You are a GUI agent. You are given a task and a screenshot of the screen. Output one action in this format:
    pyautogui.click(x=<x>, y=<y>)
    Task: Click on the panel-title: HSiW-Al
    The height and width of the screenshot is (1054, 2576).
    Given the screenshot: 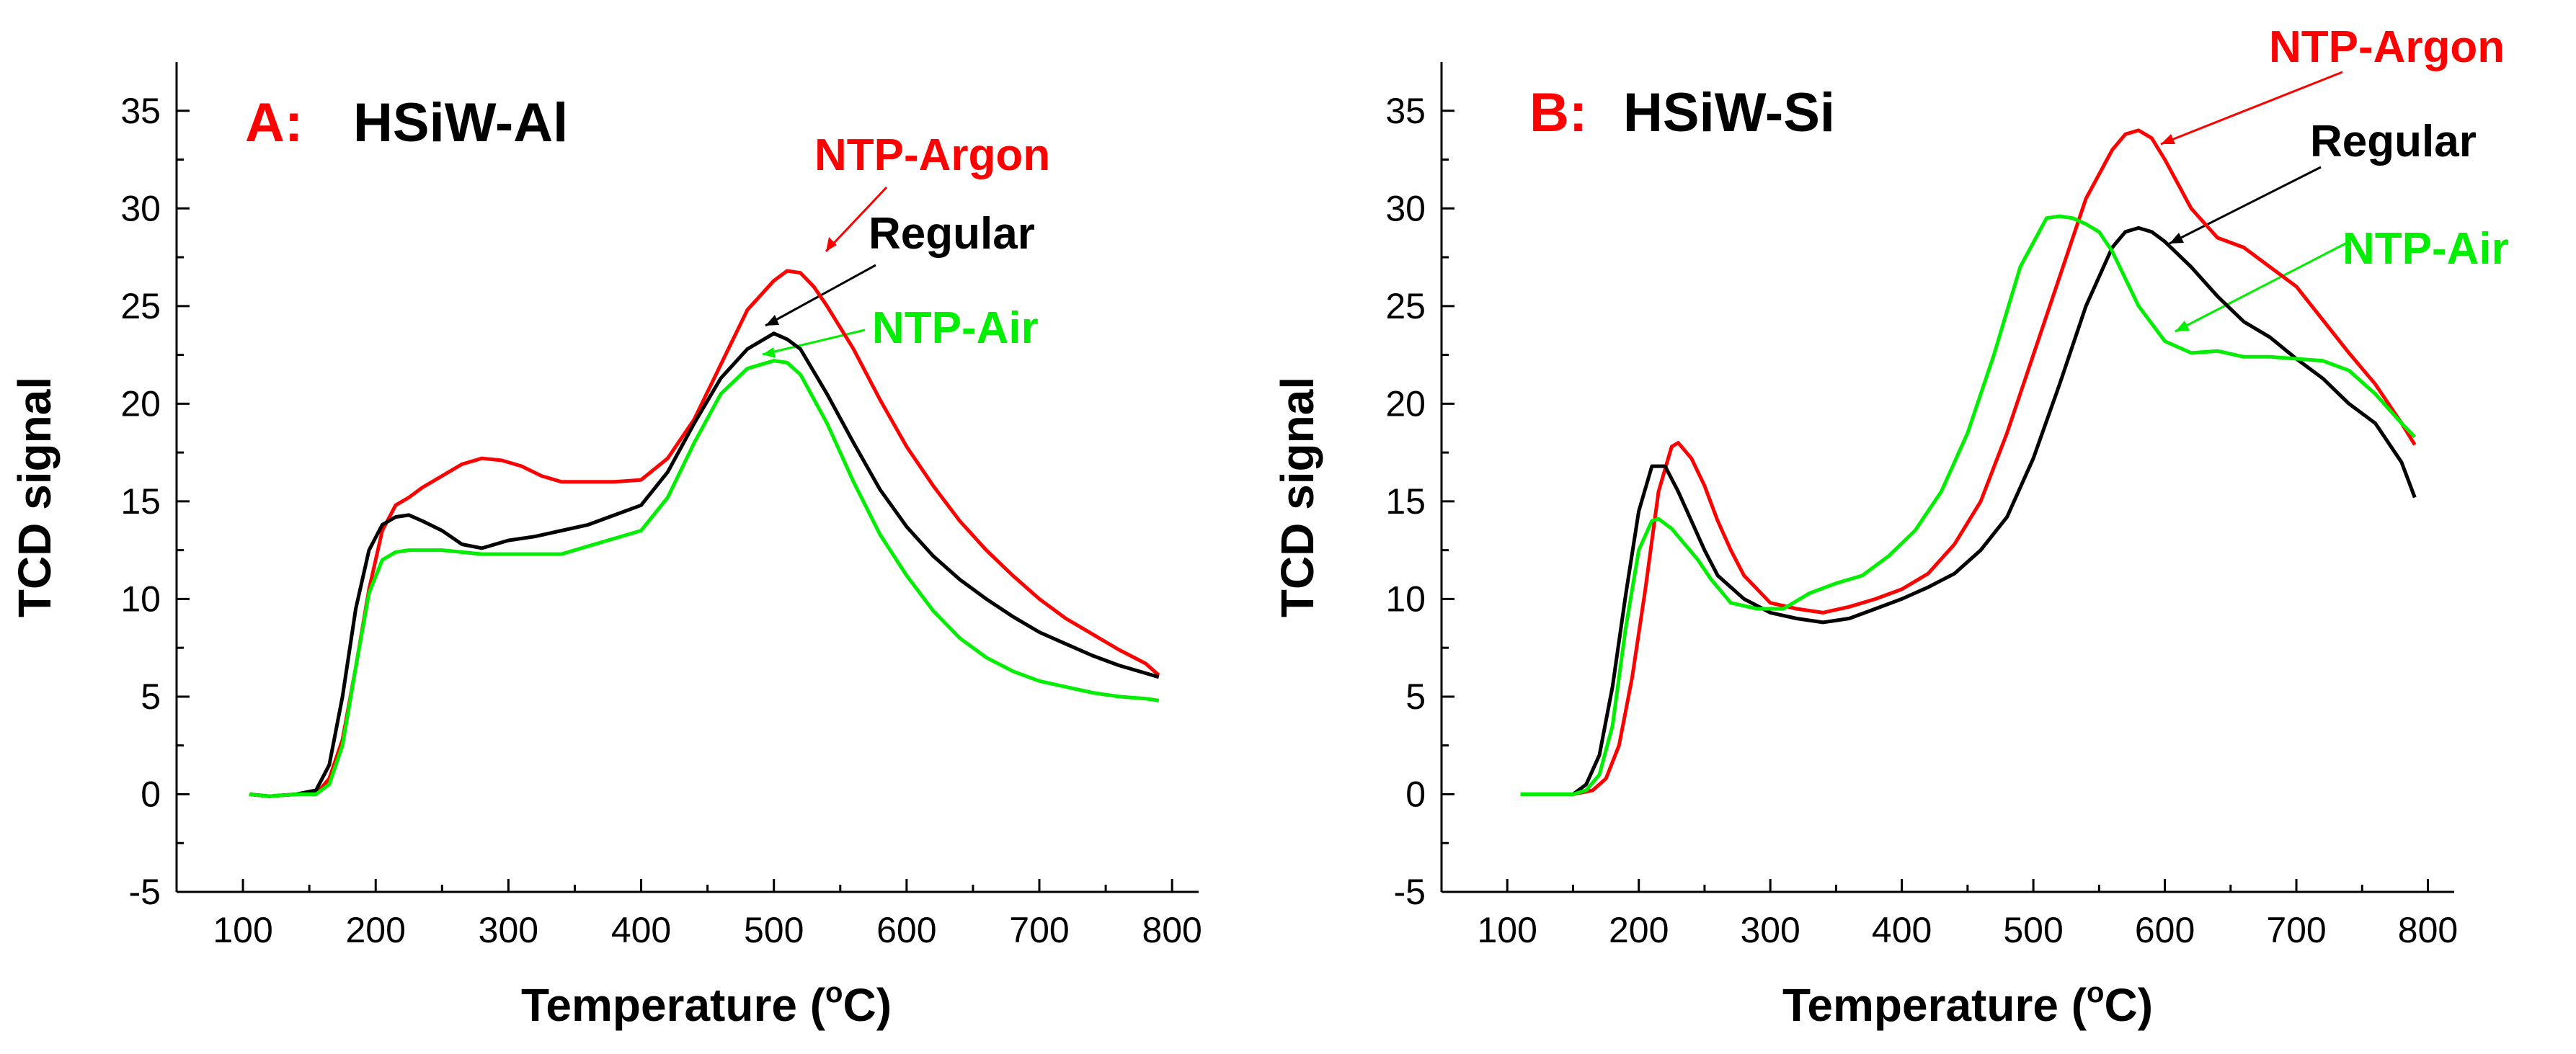 What is the action you would take?
    pyautogui.click(x=460, y=122)
    